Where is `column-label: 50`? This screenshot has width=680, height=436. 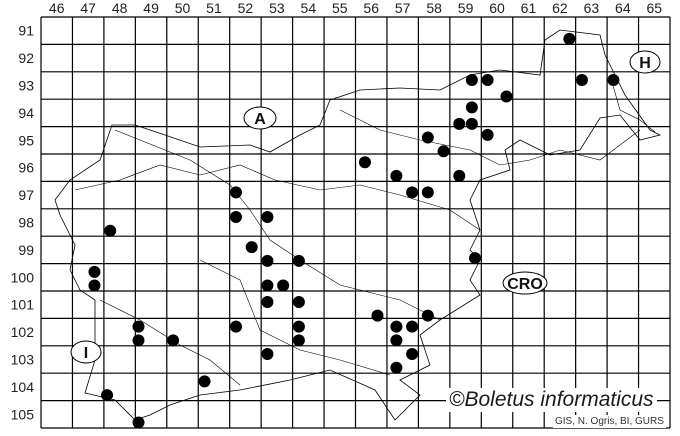 column-label: 50 is located at coordinates (183, 8).